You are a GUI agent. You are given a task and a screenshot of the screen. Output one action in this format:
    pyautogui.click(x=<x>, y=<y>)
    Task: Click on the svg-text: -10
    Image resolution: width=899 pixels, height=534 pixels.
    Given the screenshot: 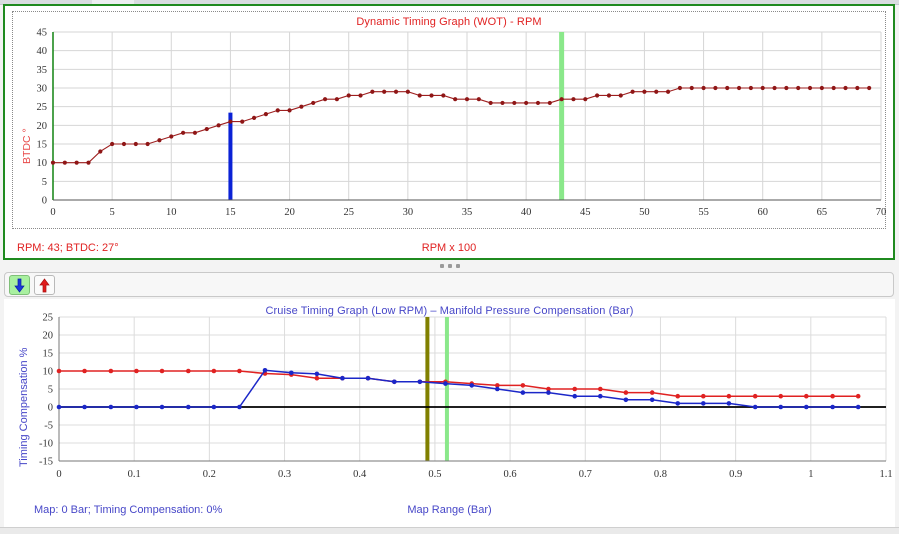 What is the action you would take?
    pyautogui.click(x=46, y=444)
    